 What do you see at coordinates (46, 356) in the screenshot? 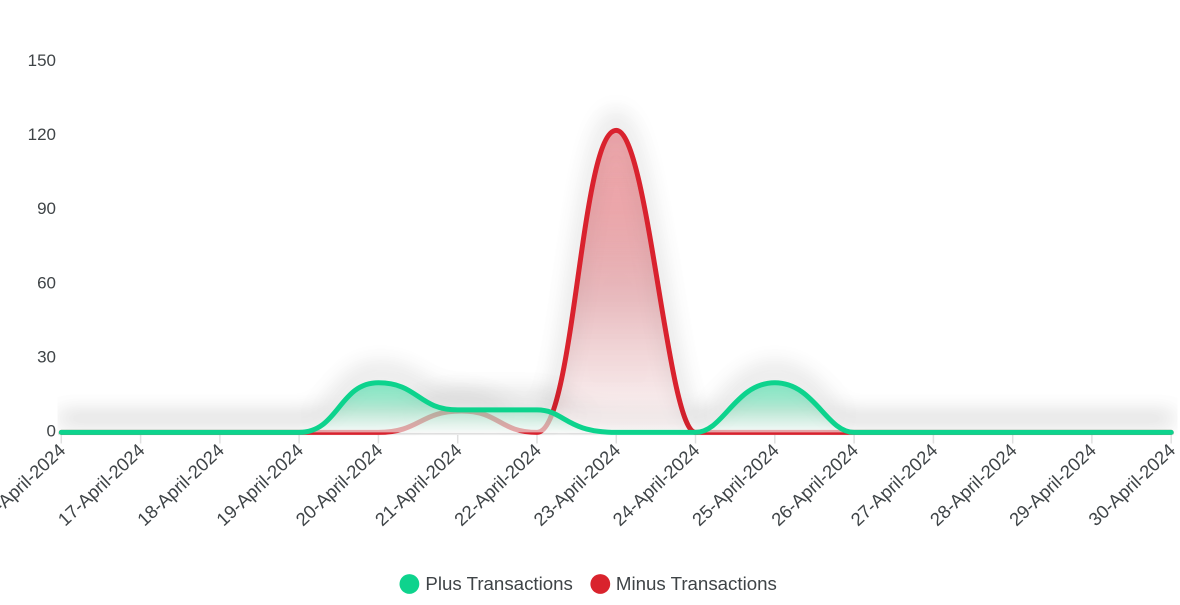
I see `svg-text: 30` at bounding box center [46, 356].